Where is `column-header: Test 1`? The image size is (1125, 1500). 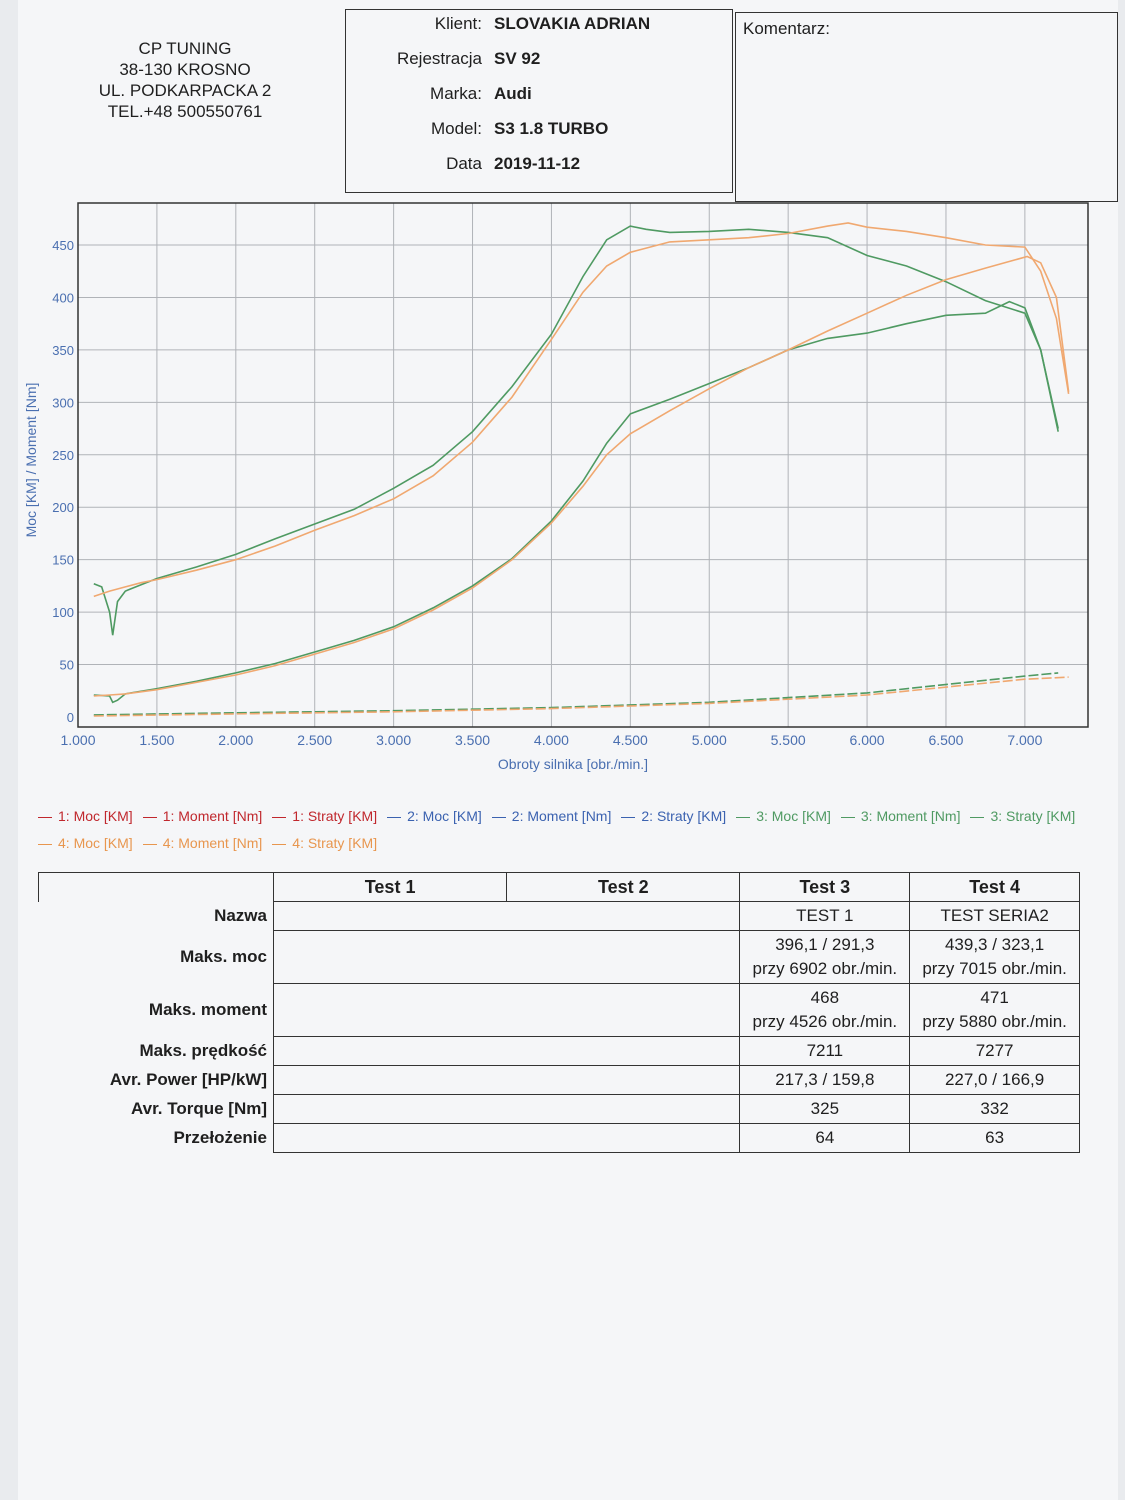
column-header: Test 1 is located at coordinates (390, 887).